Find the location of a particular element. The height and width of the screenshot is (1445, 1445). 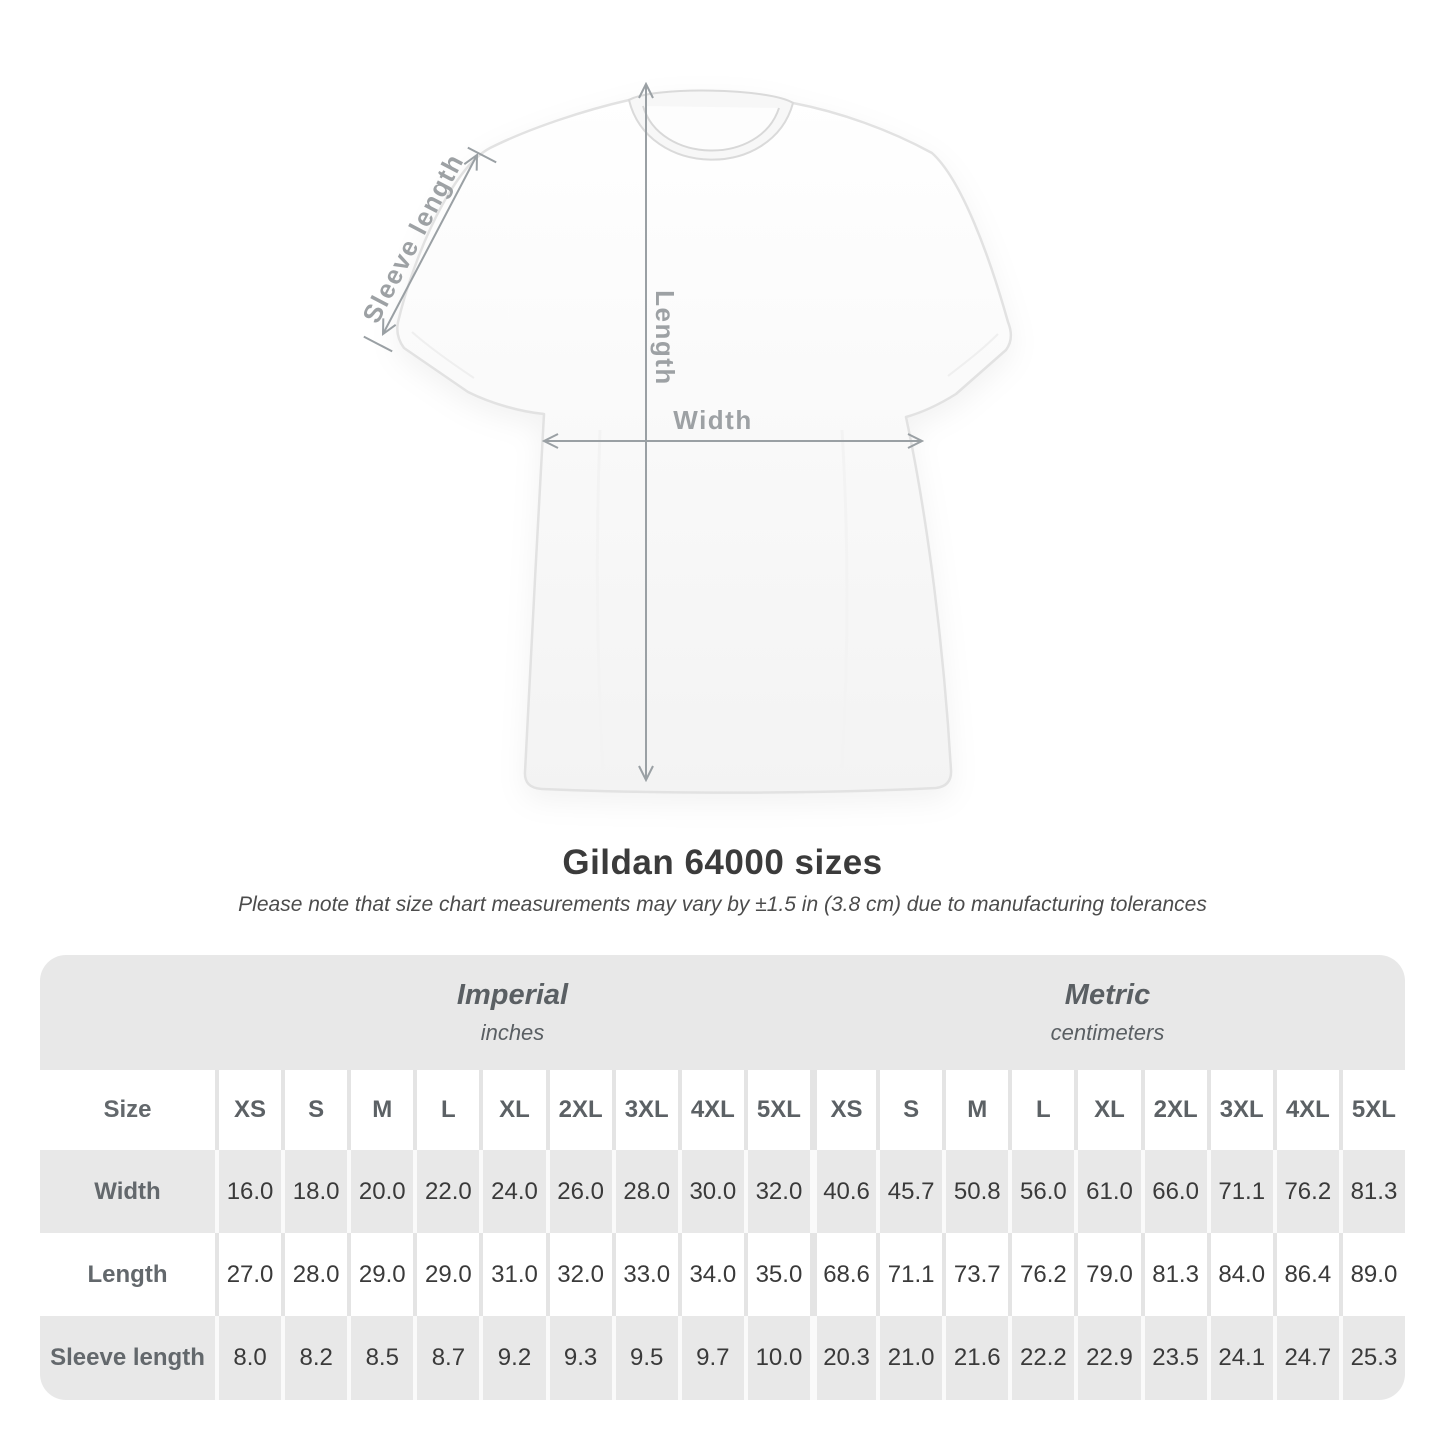

size-header-metric-xs: XS is located at coordinates (843, 1110).